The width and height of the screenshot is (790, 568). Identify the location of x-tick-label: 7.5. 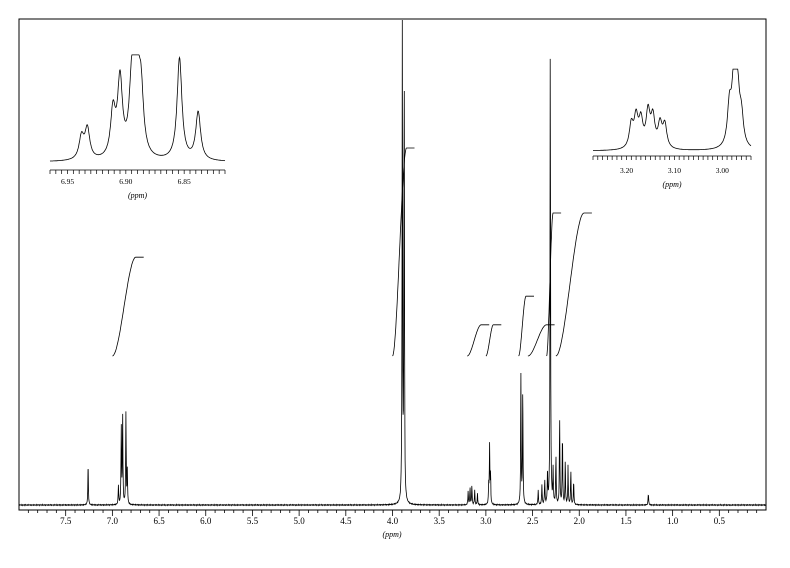
(66, 521).